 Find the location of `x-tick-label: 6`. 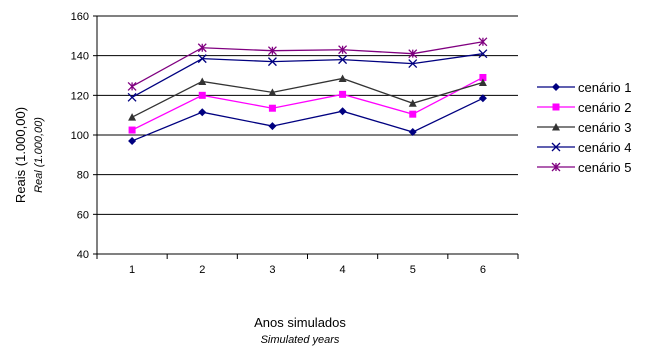

x-tick-label: 6 is located at coordinates (483, 270).